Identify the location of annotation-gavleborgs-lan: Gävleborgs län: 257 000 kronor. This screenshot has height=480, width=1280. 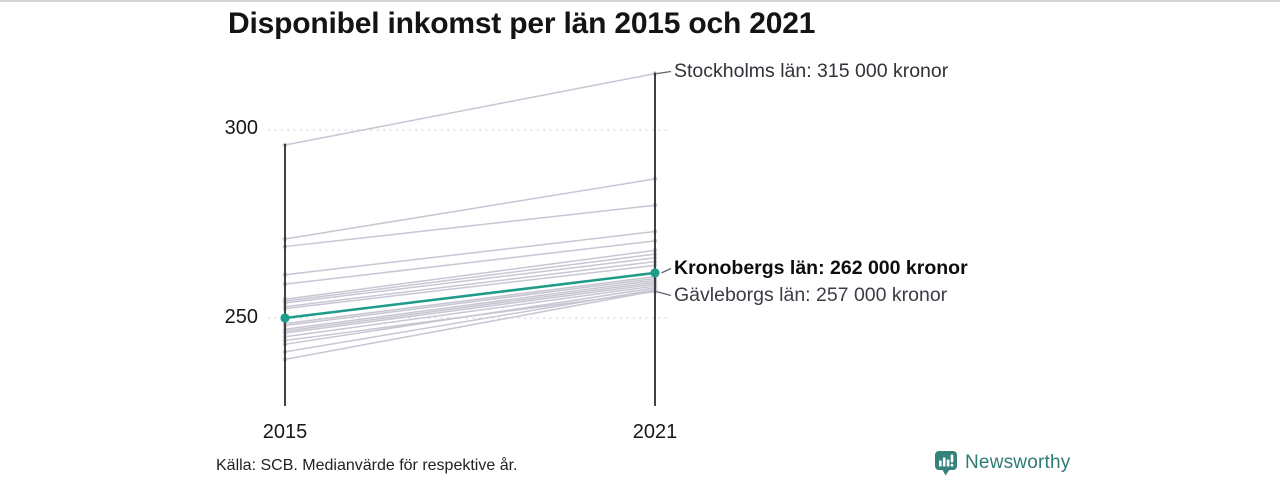
(811, 295).